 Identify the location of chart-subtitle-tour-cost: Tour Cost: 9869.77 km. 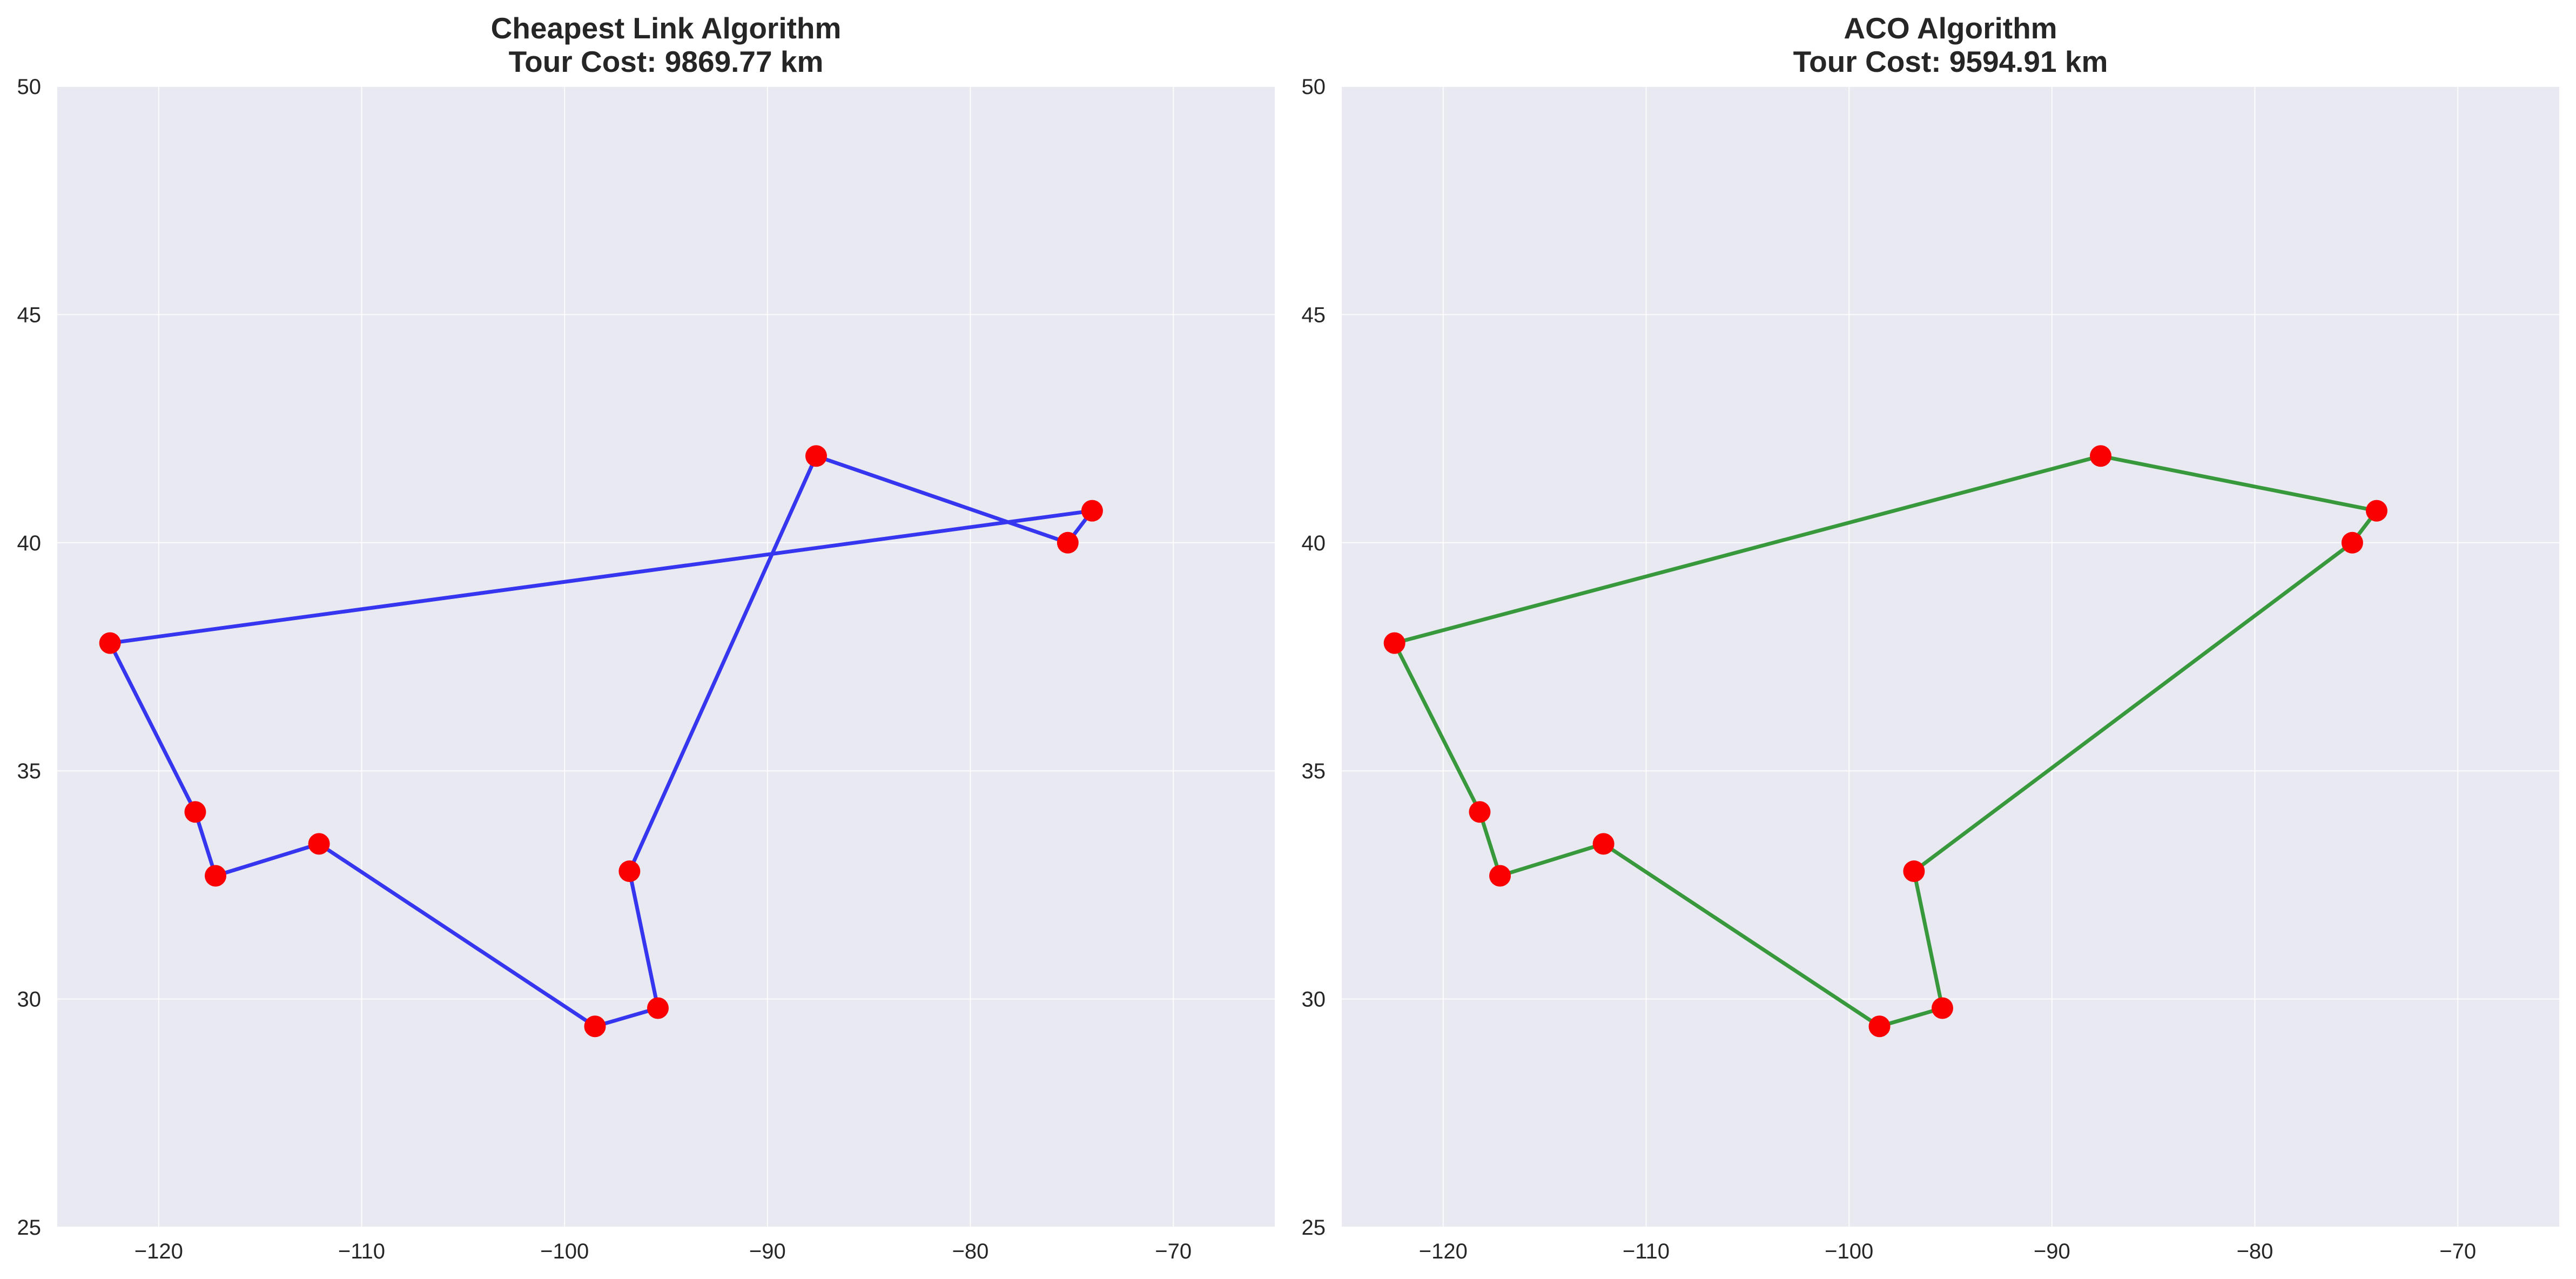
(666, 61).